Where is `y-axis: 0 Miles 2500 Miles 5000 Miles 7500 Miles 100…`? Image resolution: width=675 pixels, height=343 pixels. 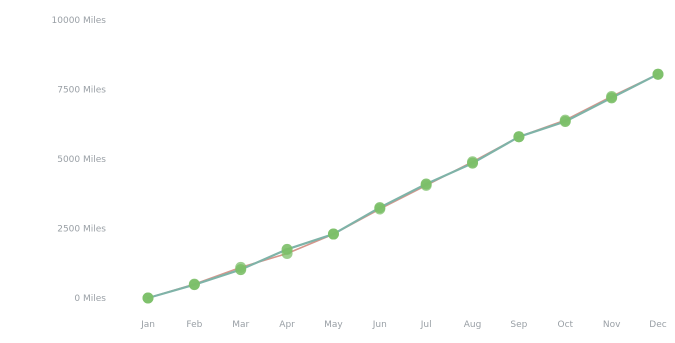
y-axis: 0 Miles 2500 Miles 5000 Miles 7500 Miles 100… is located at coordinates (79, 160).